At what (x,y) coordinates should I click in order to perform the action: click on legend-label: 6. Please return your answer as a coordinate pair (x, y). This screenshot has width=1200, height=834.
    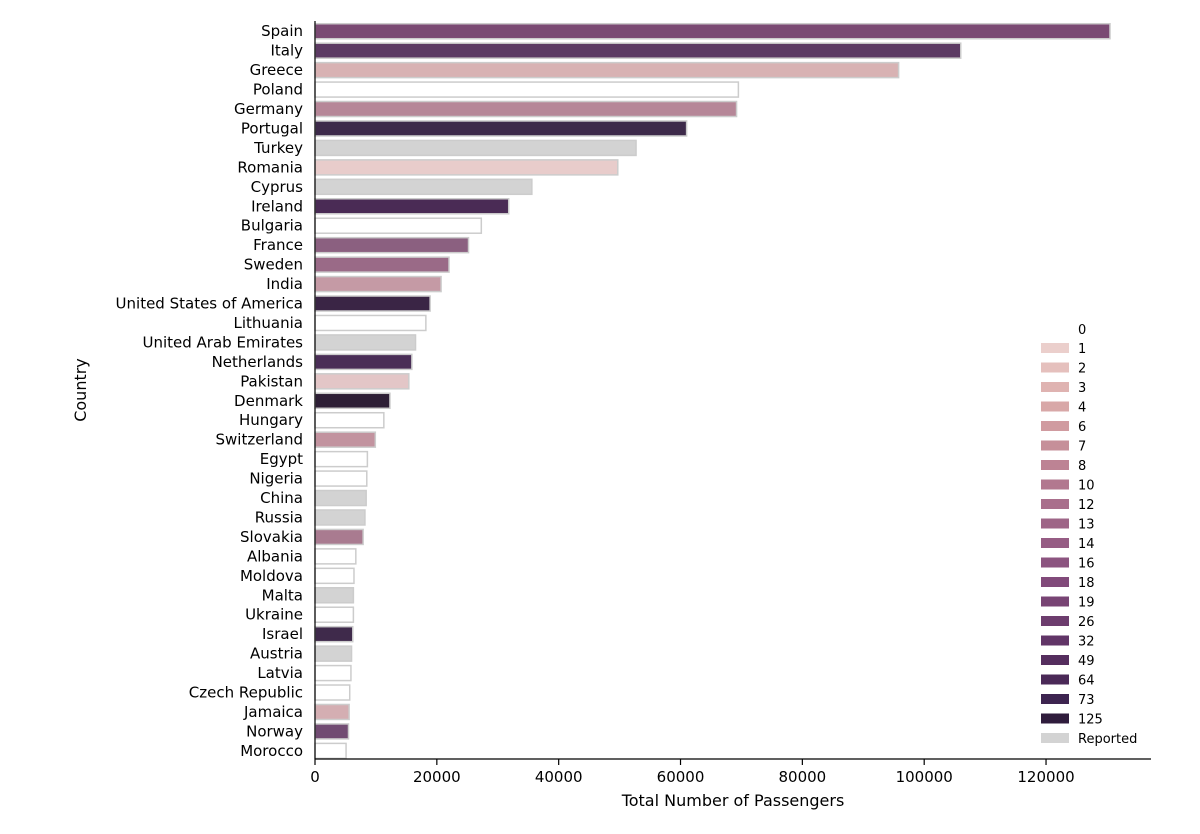
    Looking at the image, I should click on (1082, 427).